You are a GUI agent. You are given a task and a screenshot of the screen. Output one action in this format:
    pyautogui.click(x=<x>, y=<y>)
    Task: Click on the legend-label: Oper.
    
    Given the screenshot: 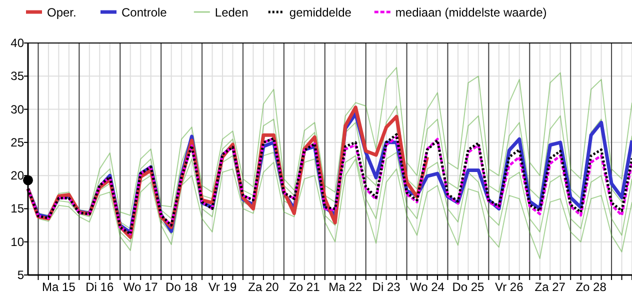 What is the action you would take?
    pyautogui.click(x=61, y=13)
    